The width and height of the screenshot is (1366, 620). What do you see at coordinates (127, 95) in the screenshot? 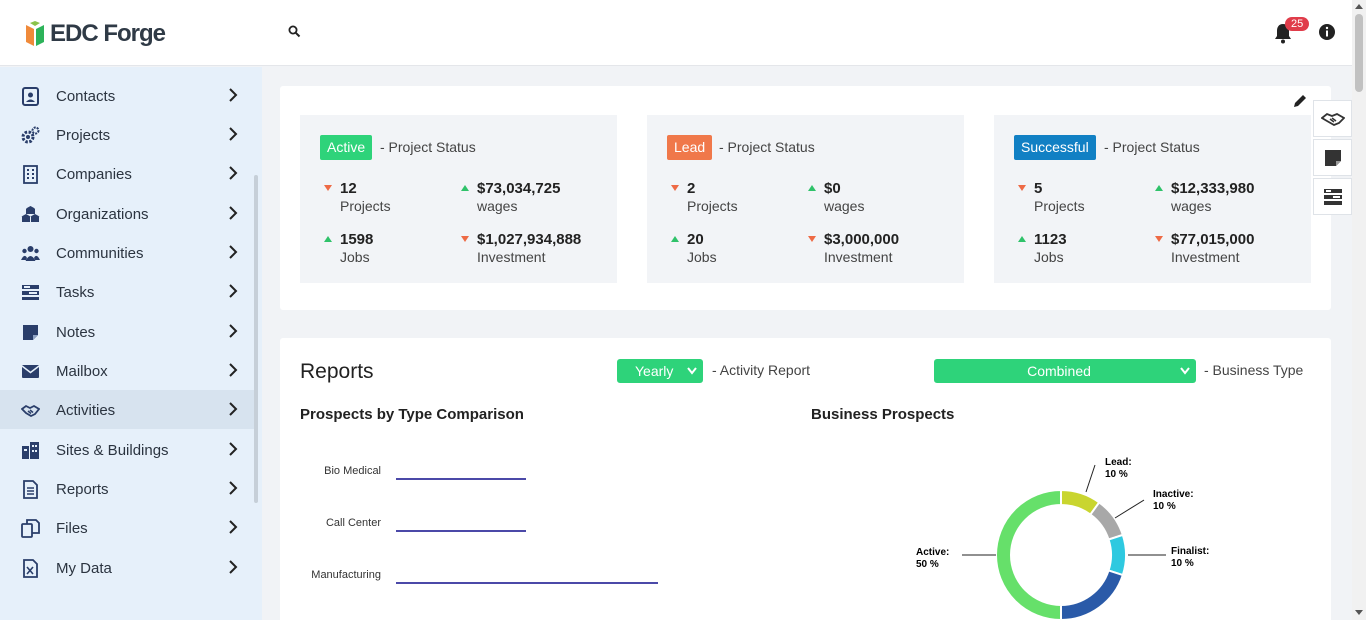
I see `sidebar-item-contacts: Contacts` at bounding box center [127, 95].